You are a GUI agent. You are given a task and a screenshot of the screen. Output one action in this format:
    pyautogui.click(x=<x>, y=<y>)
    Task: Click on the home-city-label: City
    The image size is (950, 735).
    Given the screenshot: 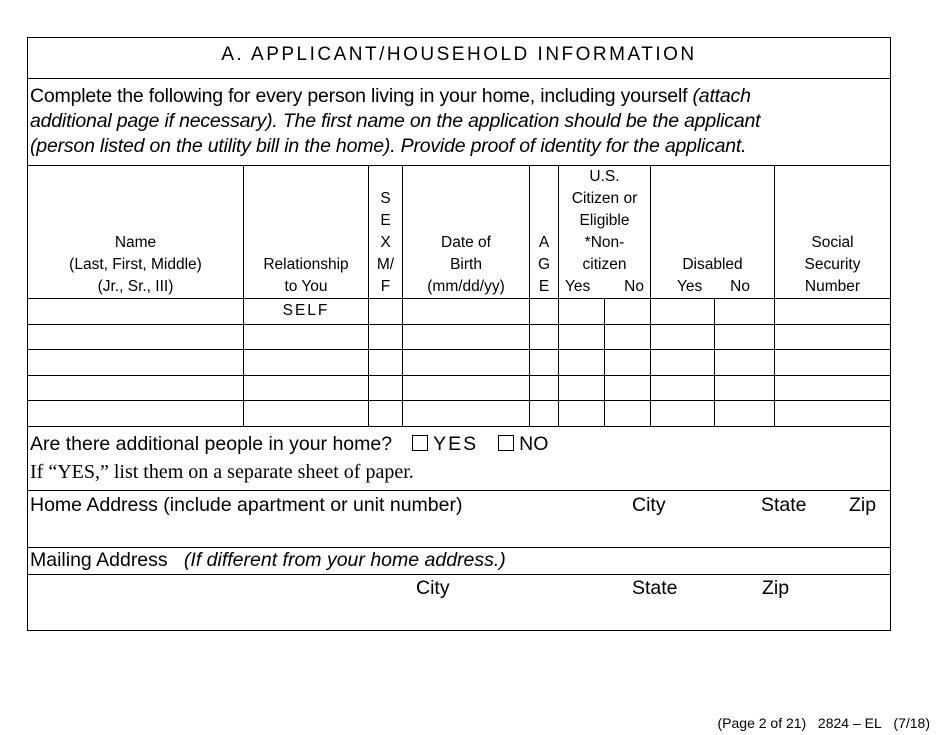 What is the action you would take?
    pyautogui.click(x=649, y=505)
    